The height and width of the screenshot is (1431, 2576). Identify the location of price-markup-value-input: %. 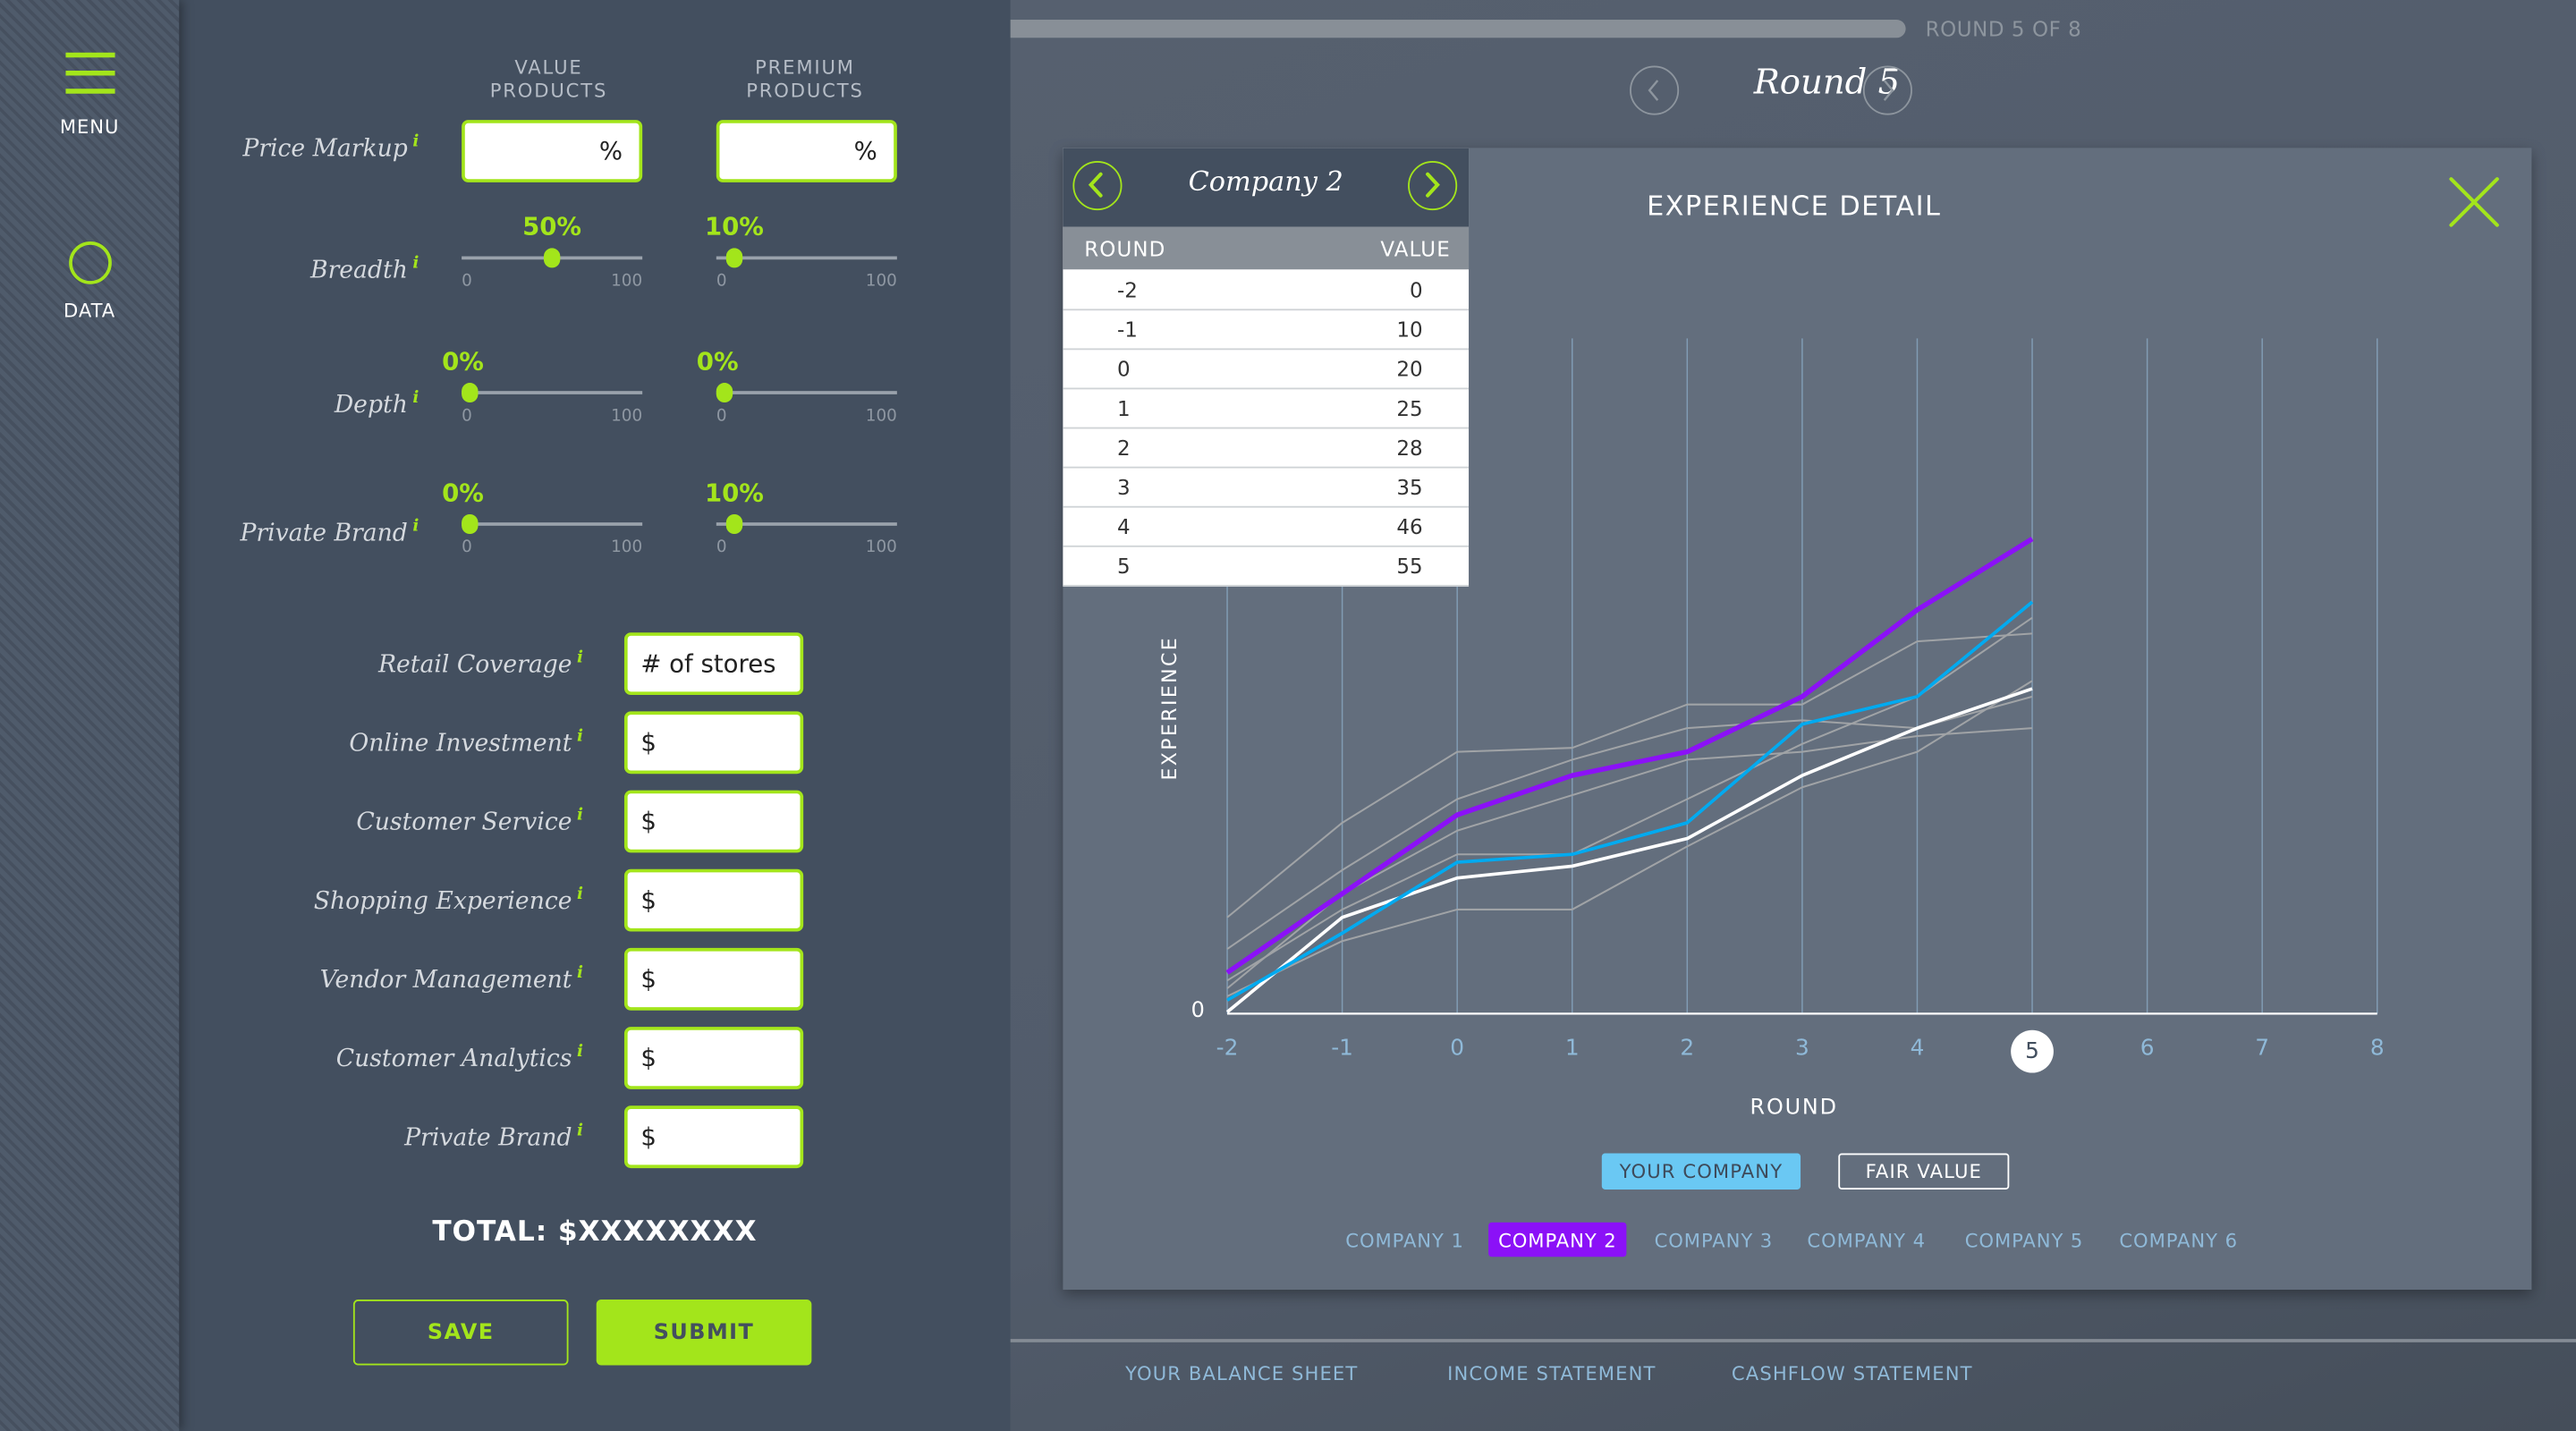
(552, 151).